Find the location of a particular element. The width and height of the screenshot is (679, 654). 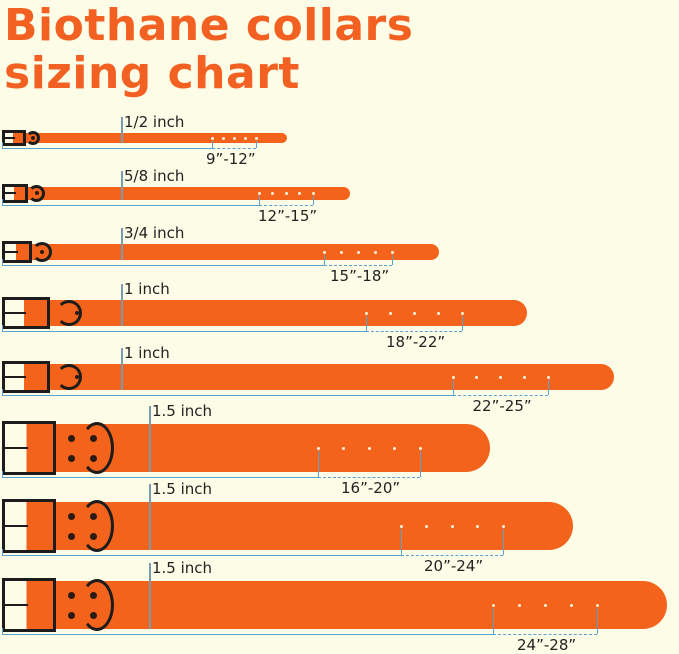

size-label: 16”-20” is located at coordinates (371, 488).